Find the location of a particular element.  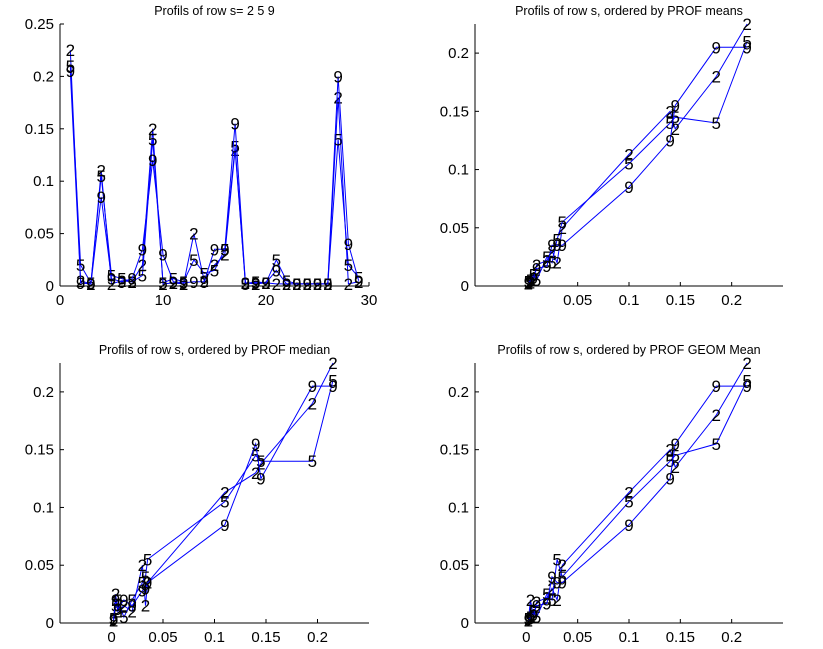

x-tick-label: 30 is located at coordinates (369, 300).